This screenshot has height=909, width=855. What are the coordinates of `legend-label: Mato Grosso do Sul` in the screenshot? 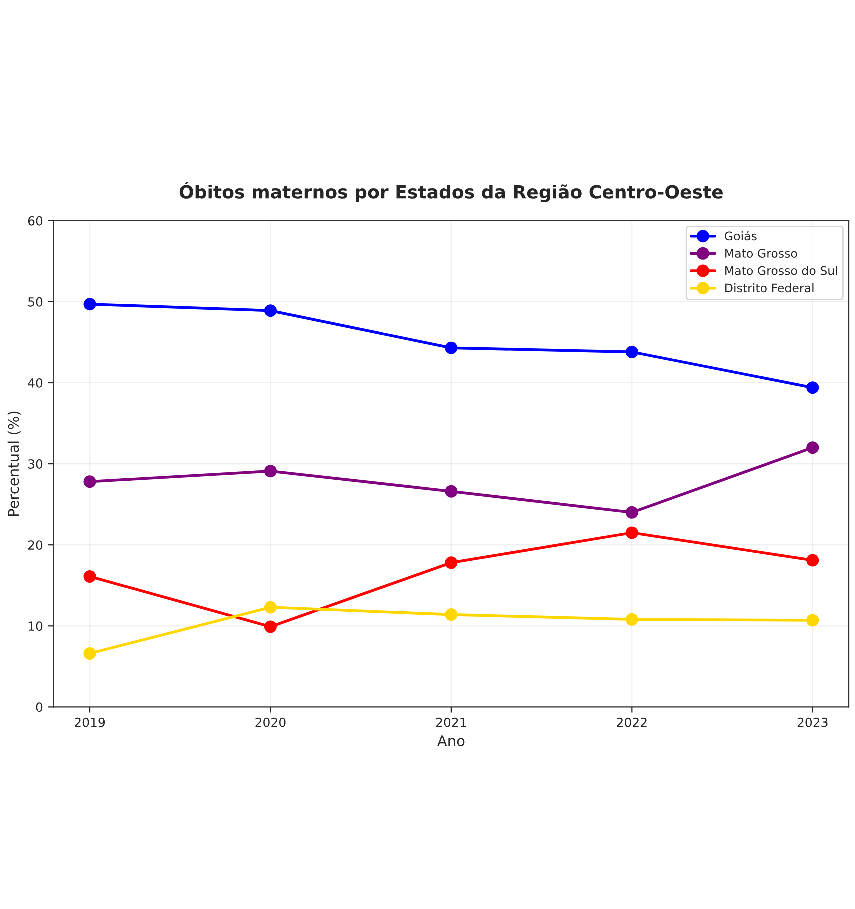 It's located at (782, 271).